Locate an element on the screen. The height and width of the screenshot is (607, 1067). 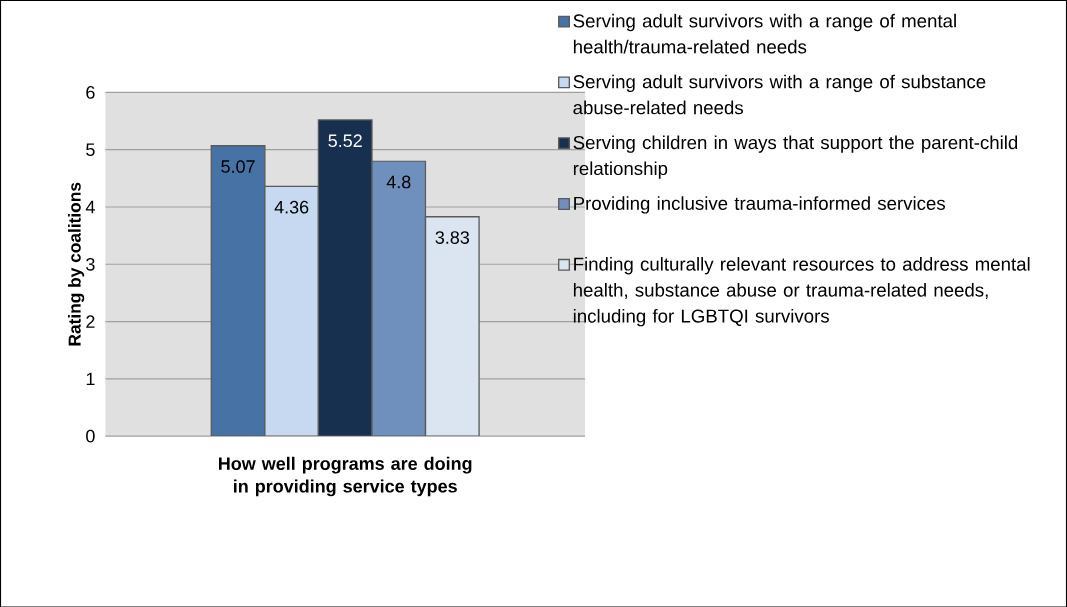
legend-label: Serving adult survivors with a range of mental health/trauma-related needs is located at coordinates (764, 33).